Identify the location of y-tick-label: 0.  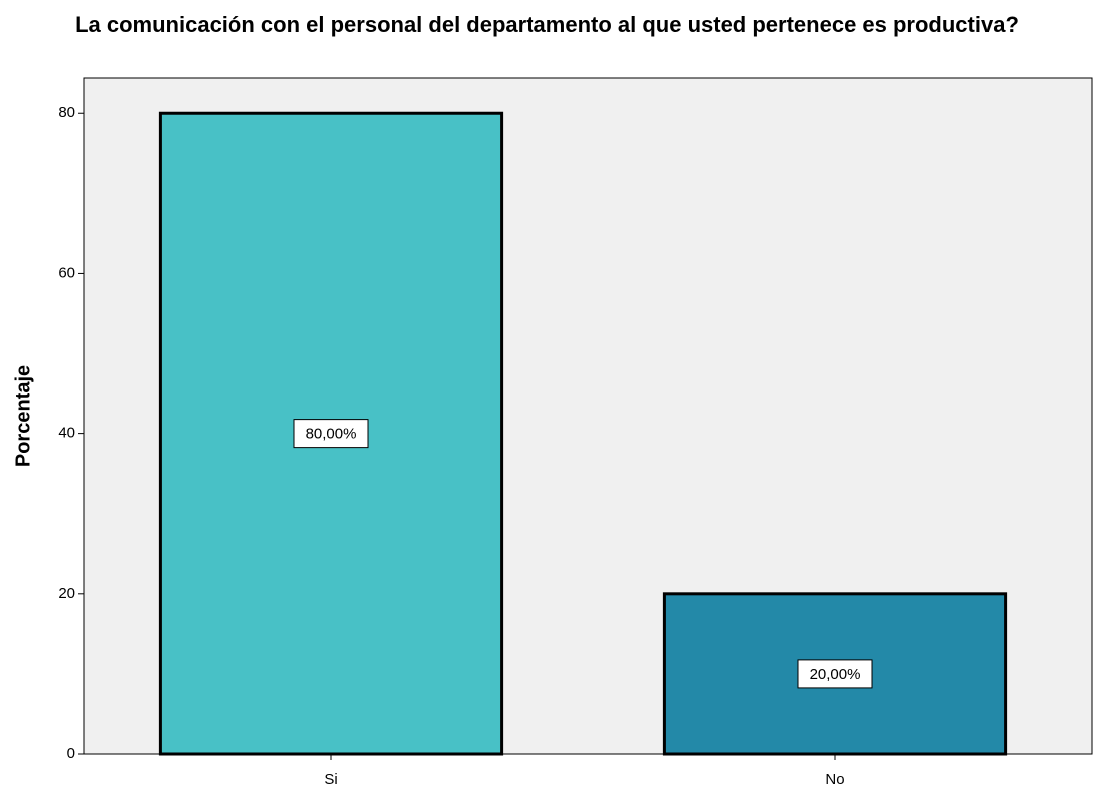
(71, 753).